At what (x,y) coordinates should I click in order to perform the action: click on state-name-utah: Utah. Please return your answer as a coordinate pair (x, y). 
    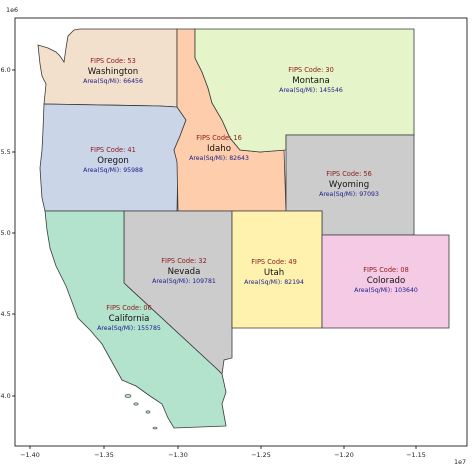
    Looking at the image, I should click on (274, 273).